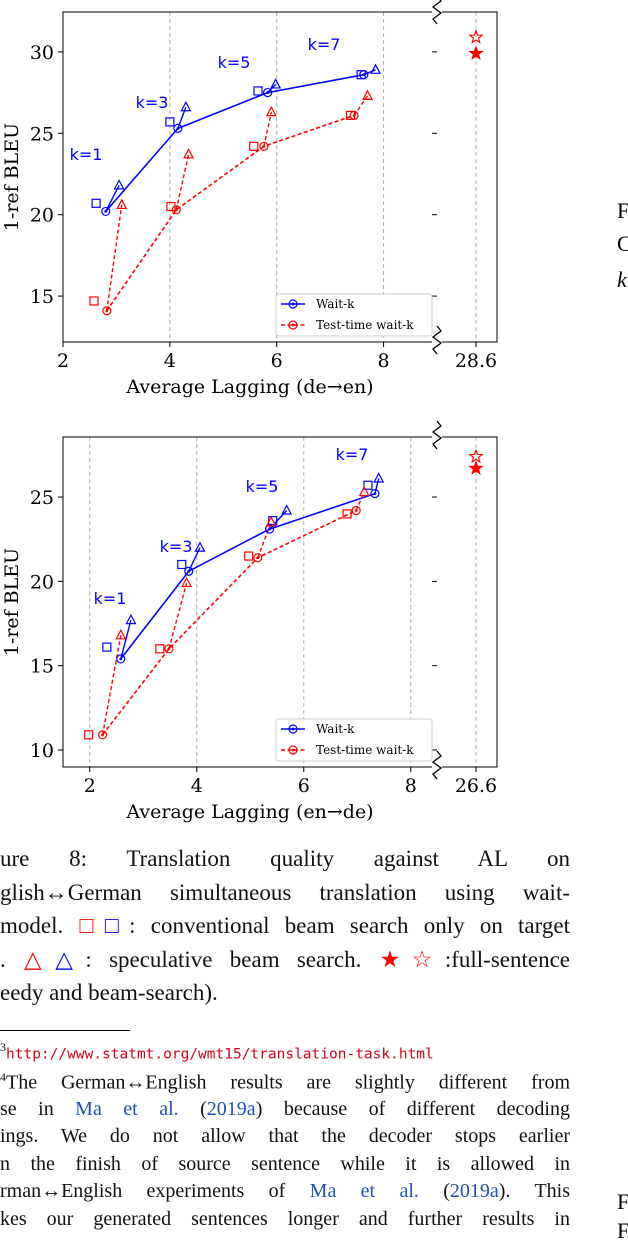 This screenshot has width=628, height=1244. What do you see at coordinates (197, 786) in the screenshot?
I see `x-tick-label: 4` at bounding box center [197, 786].